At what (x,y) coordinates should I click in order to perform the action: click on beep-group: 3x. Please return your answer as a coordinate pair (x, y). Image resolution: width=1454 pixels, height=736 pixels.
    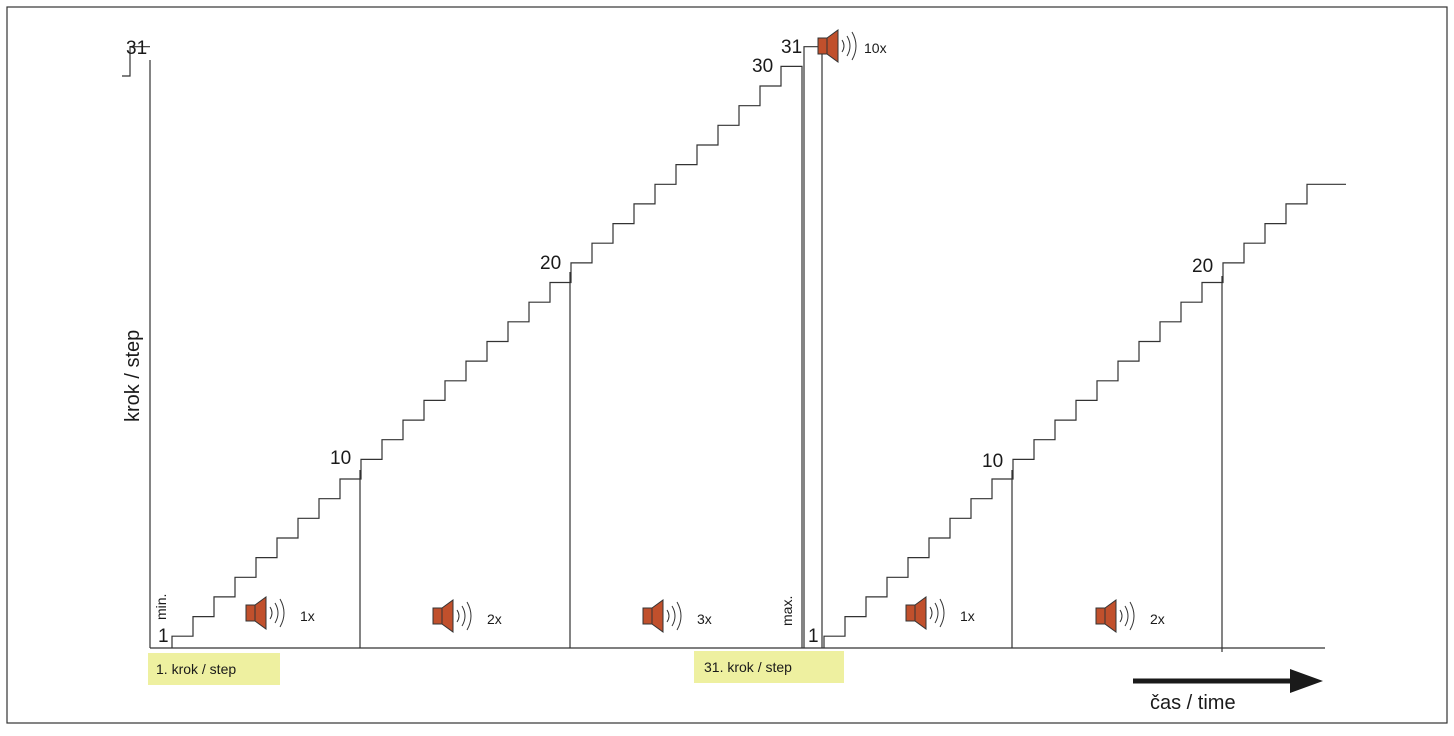
    Looking at the image, I should click on (677, 616).